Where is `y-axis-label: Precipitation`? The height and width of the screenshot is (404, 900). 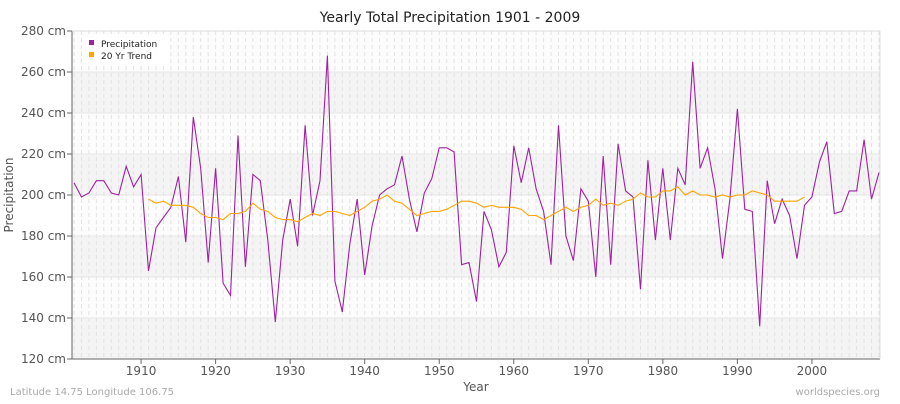
y-axis-label: Precipitation is located at coordinates (9, 194).